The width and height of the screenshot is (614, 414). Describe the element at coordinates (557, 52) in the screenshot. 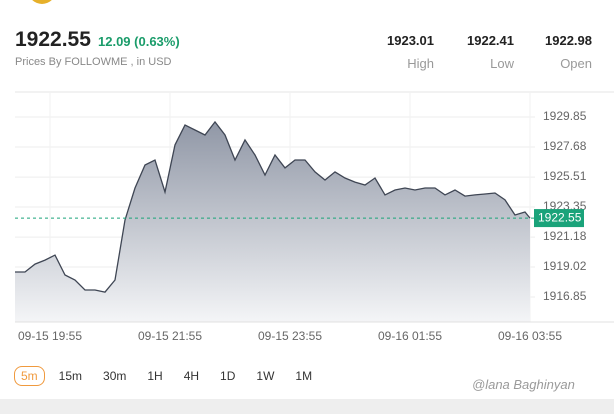

I see `stat: 1922.98 Open` at that location.